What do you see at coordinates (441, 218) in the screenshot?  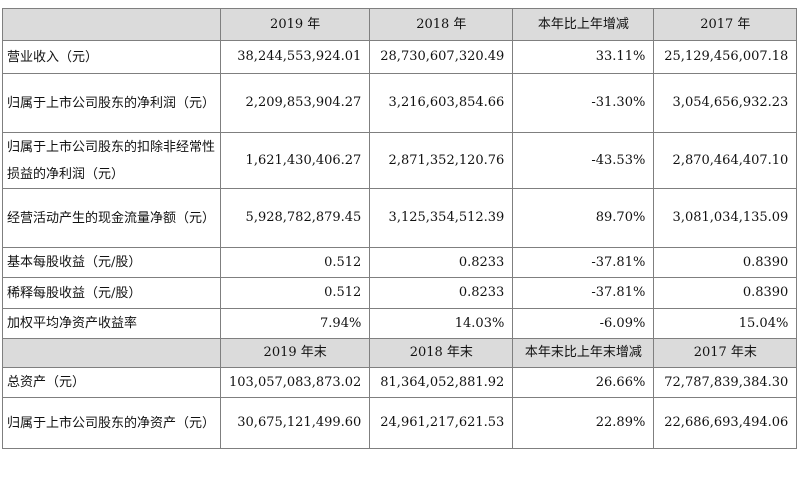 I see `cell-2018: 3,125,354,512.39` at bounding box center [441, 218].